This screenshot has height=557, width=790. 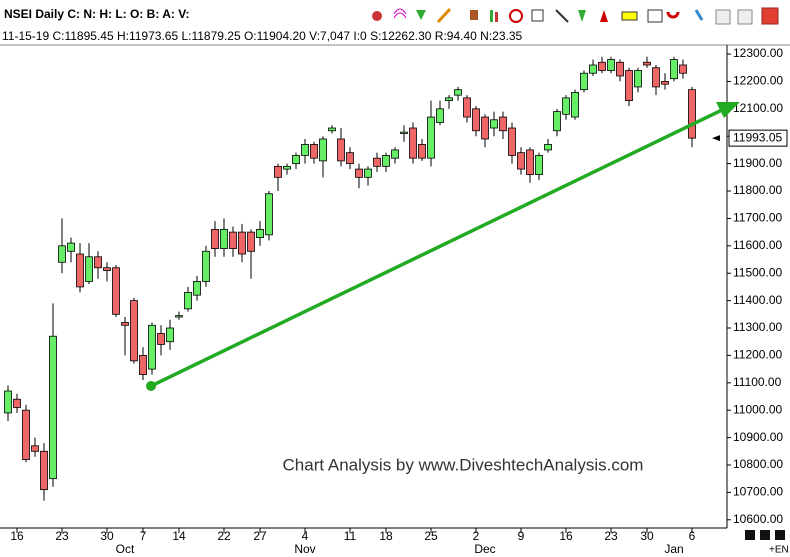 What do you see at coordinates (770, 16) in the screenshot?
I see `close-button` at bounding box center [770, 16].